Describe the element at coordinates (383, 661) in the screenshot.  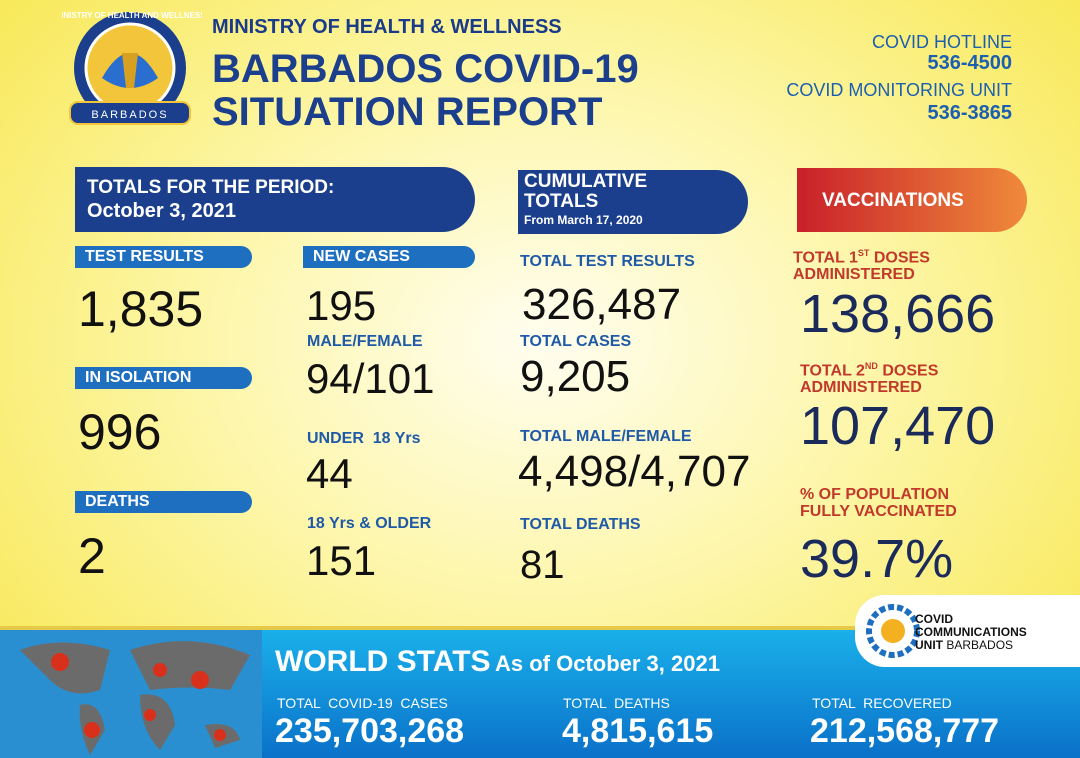
I see `world-title: WORLD STATS` at that location.